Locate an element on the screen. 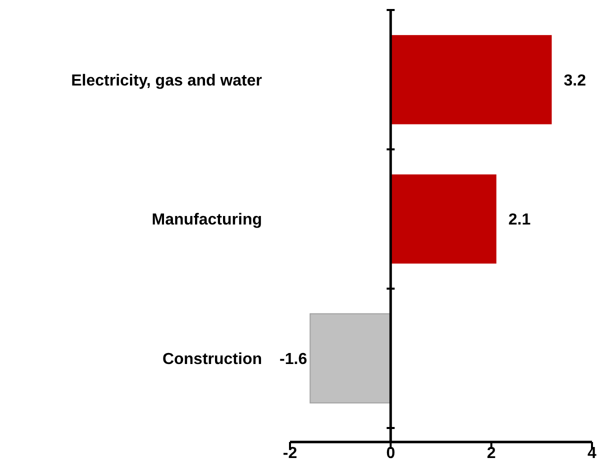 The image size is (604, 461). data-label: 2.1 is located at coordinates (519, 220).